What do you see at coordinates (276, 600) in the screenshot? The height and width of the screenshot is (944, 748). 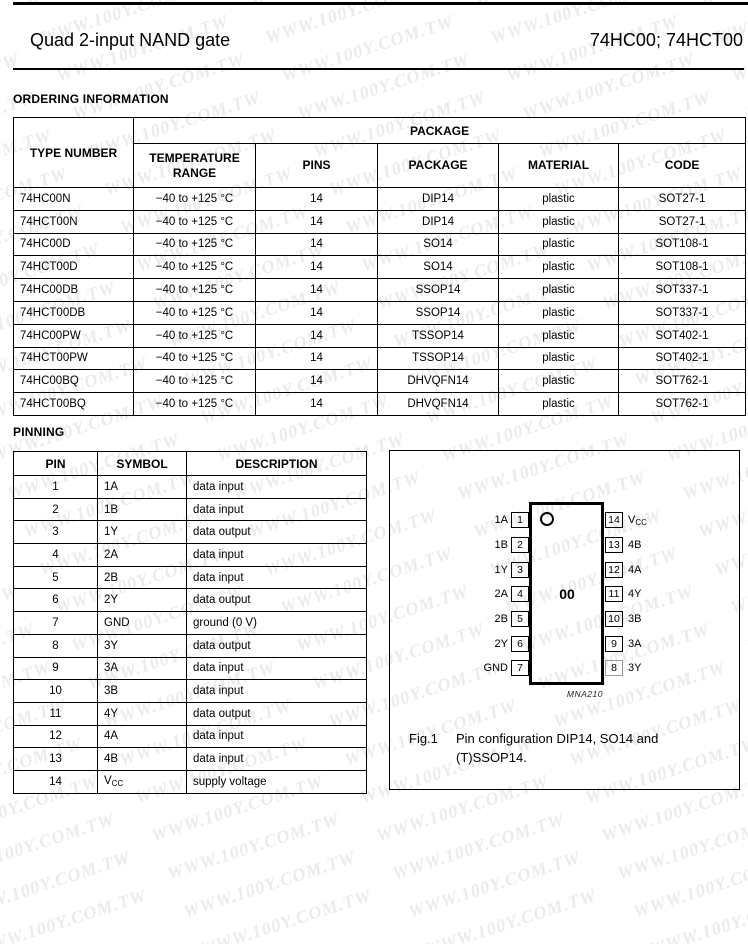 I see `description-cell: data output` at bounding box center [276, 600].